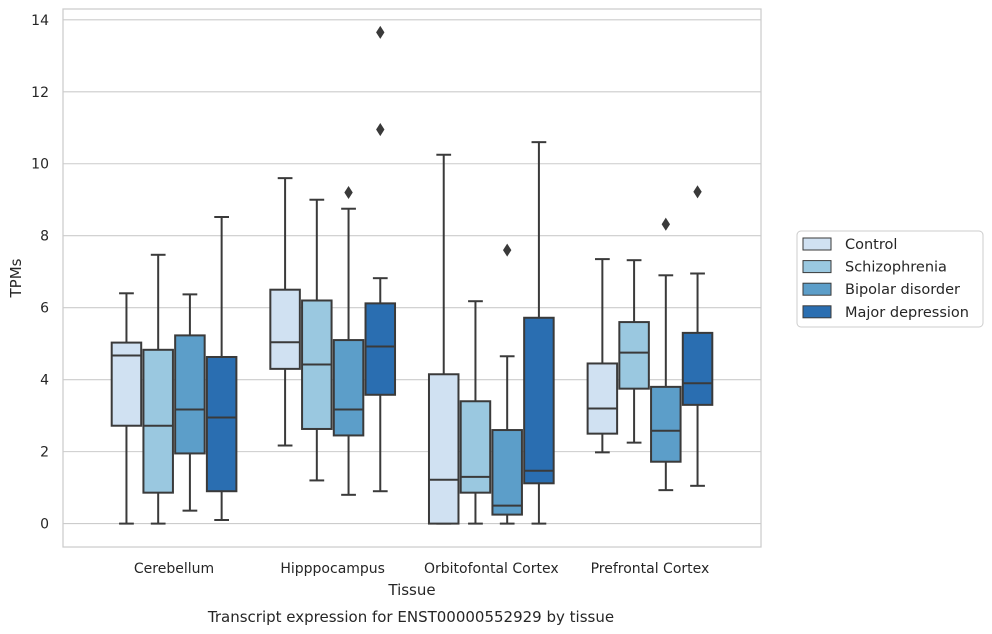 This screenshot has width=992, height=634. Describe the element at coordinates (16, 278) in the screenshot. I see `y-axis-label: TPMs` at that location.